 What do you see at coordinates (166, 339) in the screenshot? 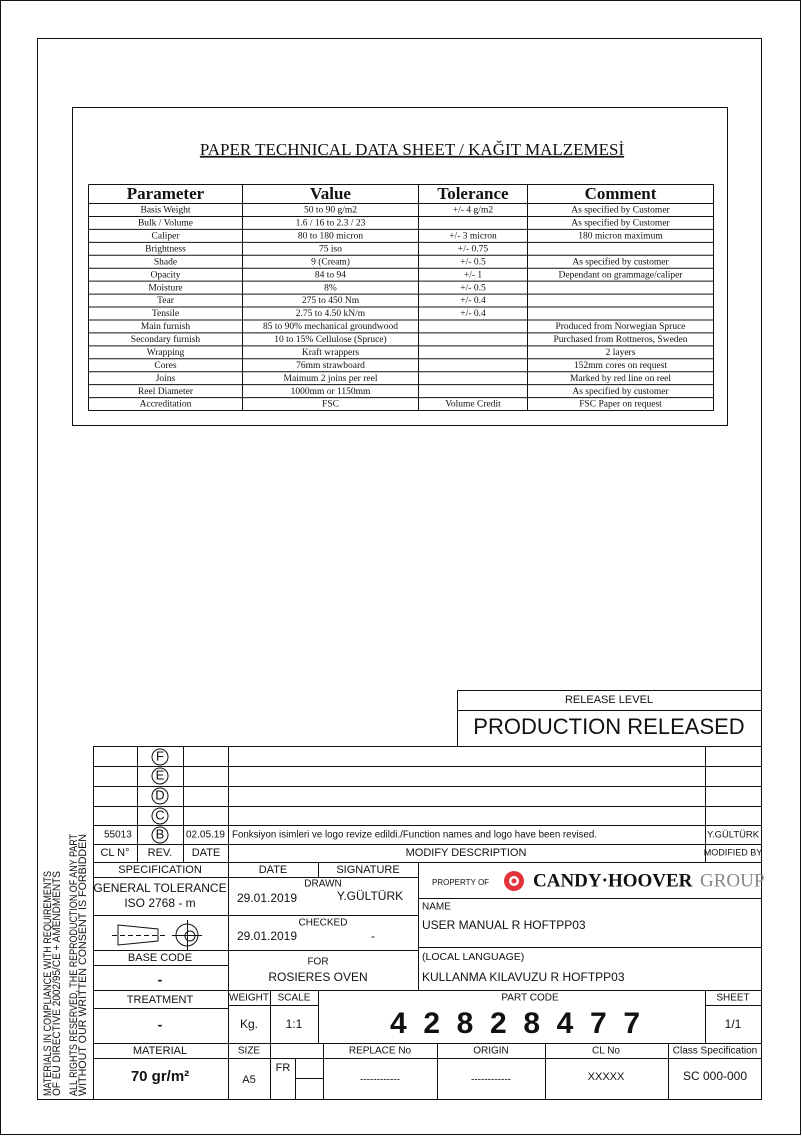
I see `table-cell: Secondary furnish` at bounding box center [166, 339].